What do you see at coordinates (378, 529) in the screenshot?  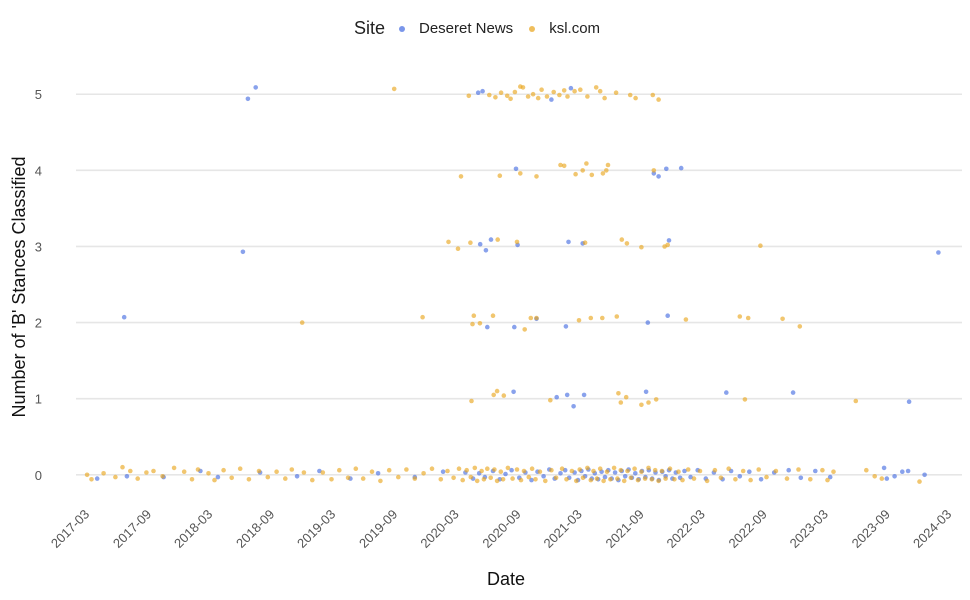 I see `x-tick-label-2019-09: 2019-09` at bounding box center [378, 529].